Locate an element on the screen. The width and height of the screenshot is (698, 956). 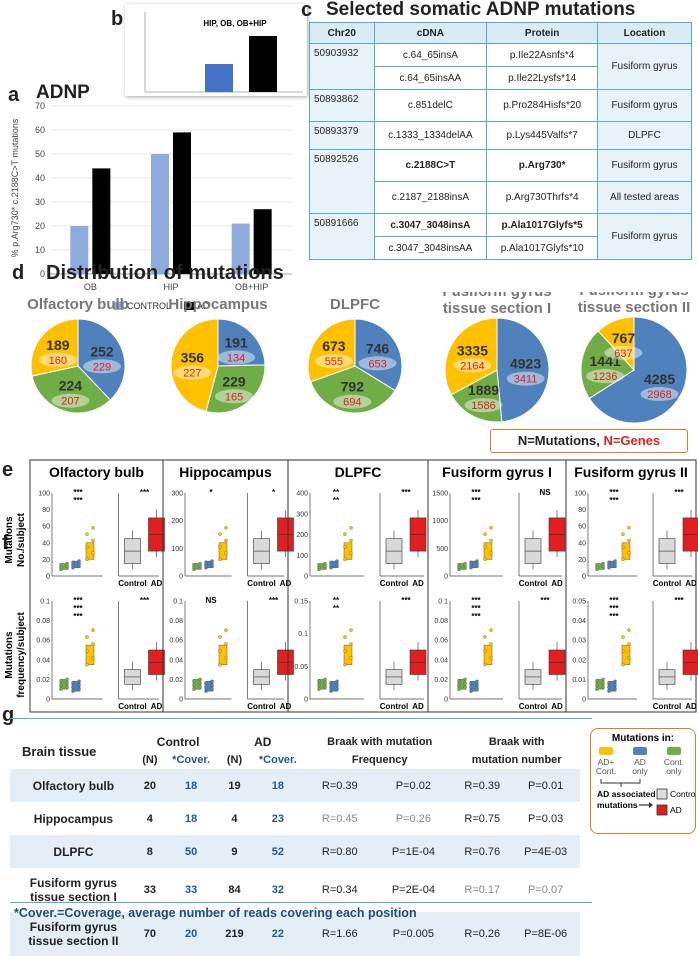
significance-mark: * is located at coordinates (211, 492).